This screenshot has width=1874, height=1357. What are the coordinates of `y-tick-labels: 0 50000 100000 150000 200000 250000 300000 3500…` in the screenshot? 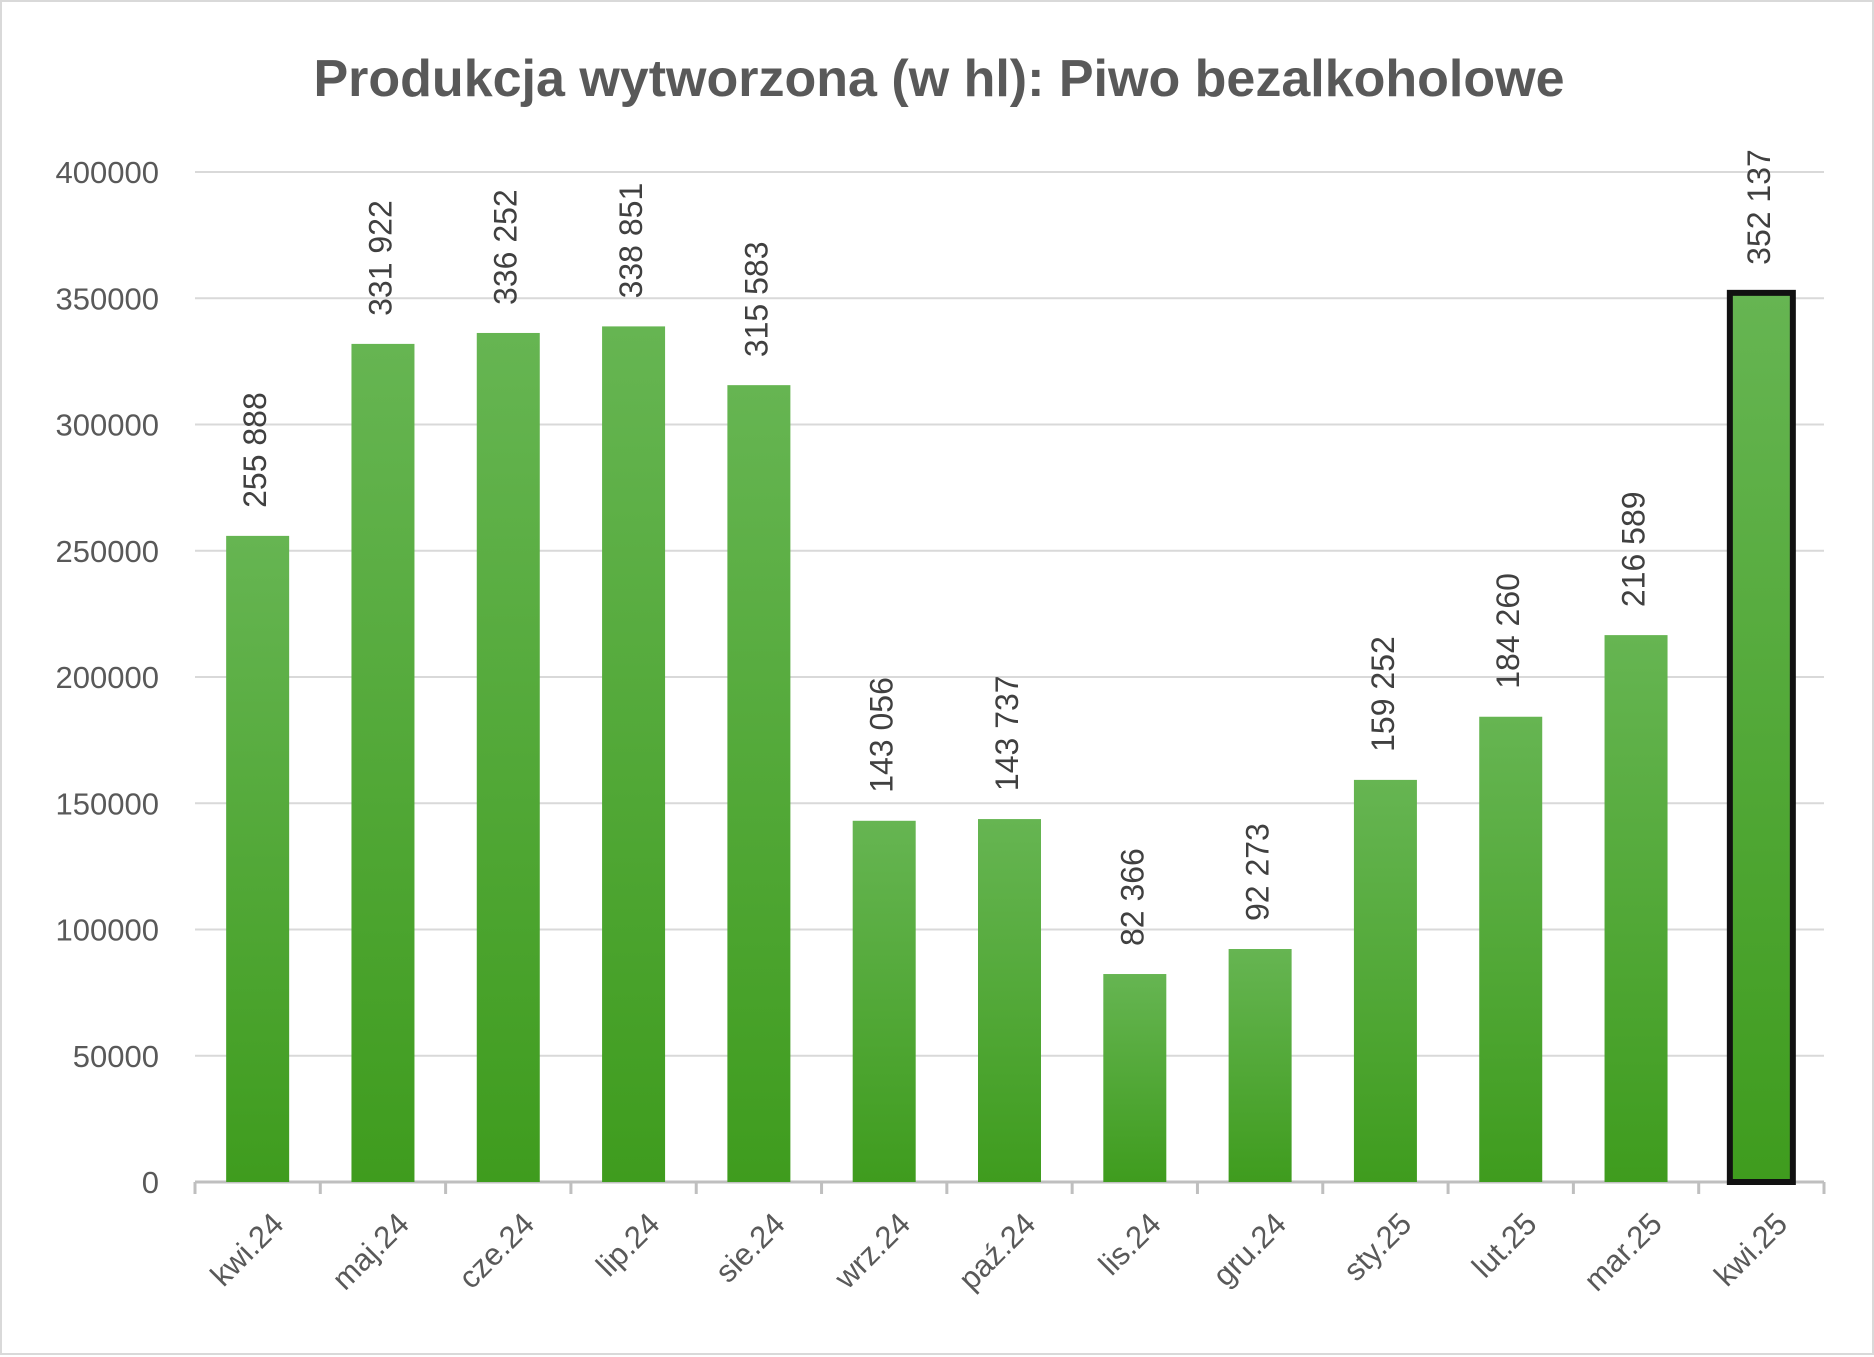 It's located at (107, 677).